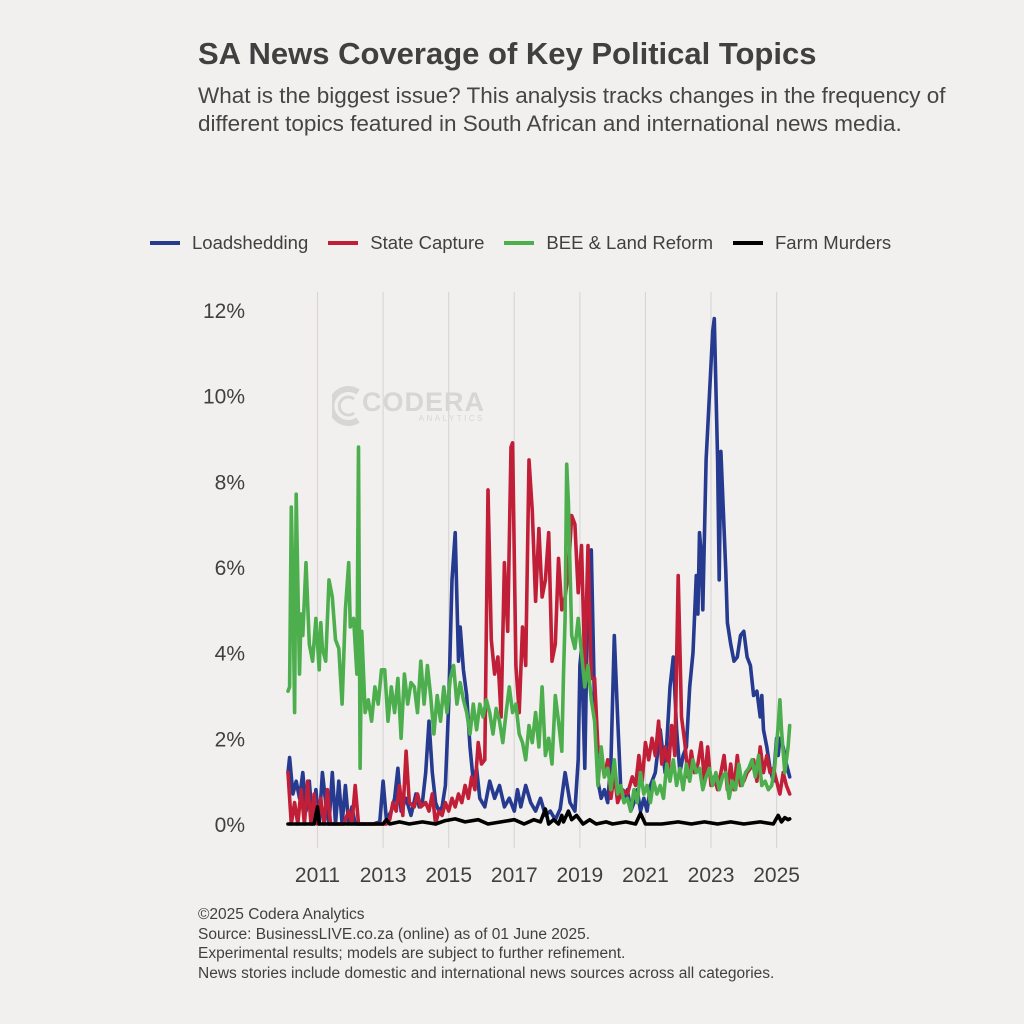 This screenshot has width=1024, height=1024. Describe the element at coordinates (250, 242) in the screenshot. I see `legend-label: Loadshedding` at that location.